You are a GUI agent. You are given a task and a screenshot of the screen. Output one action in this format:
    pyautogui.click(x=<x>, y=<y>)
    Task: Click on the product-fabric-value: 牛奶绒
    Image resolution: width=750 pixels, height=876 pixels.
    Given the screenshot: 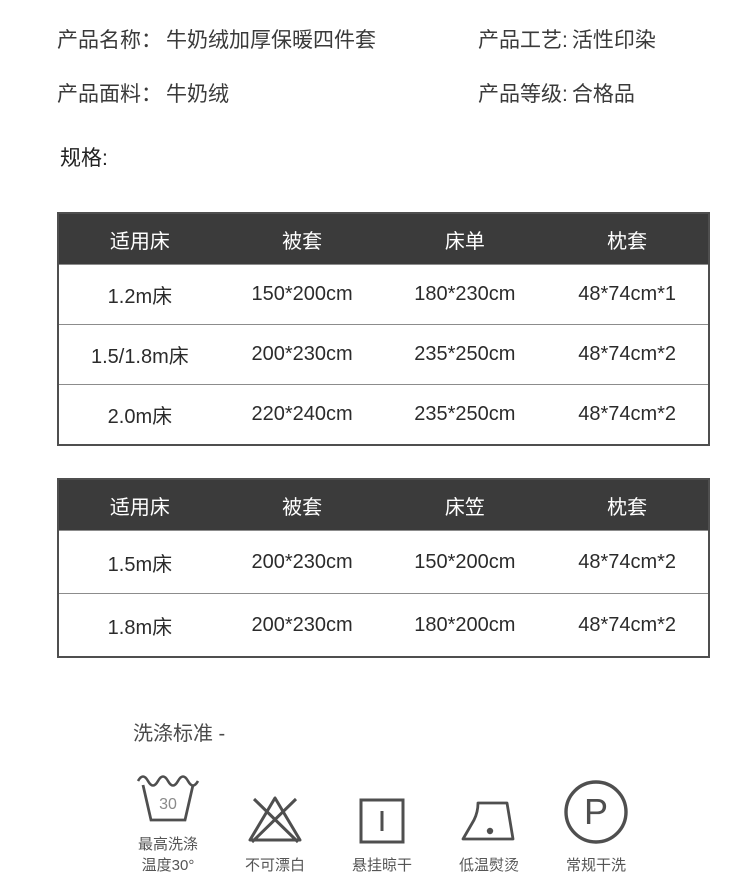 What is the action you would take?
    pyautogui.click(x=197, y=94)
    